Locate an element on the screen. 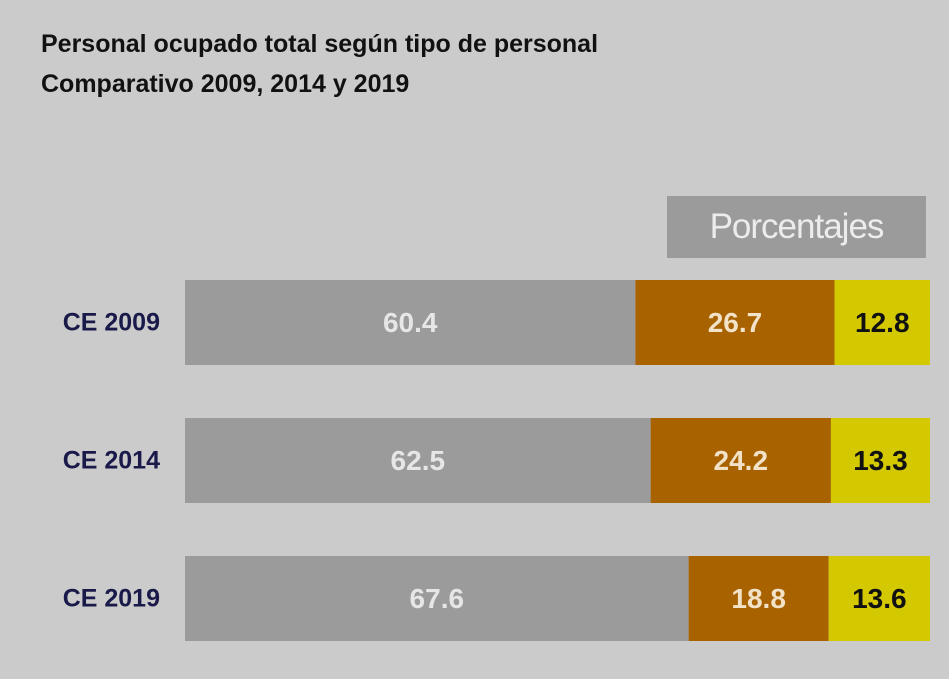 This screenshot has width=949, height=679. value-label: 67.6 is located at coordinates (437, 598).